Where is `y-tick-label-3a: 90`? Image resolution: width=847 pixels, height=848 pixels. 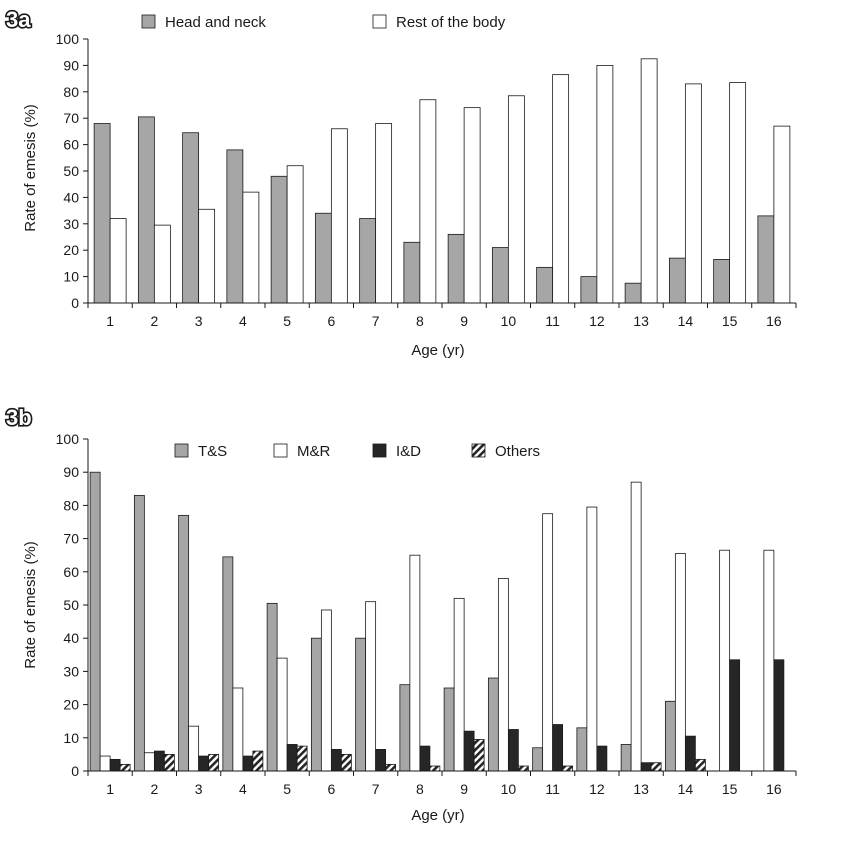
y-tick-label-3a: 90 is located at coordinates (71, 65).